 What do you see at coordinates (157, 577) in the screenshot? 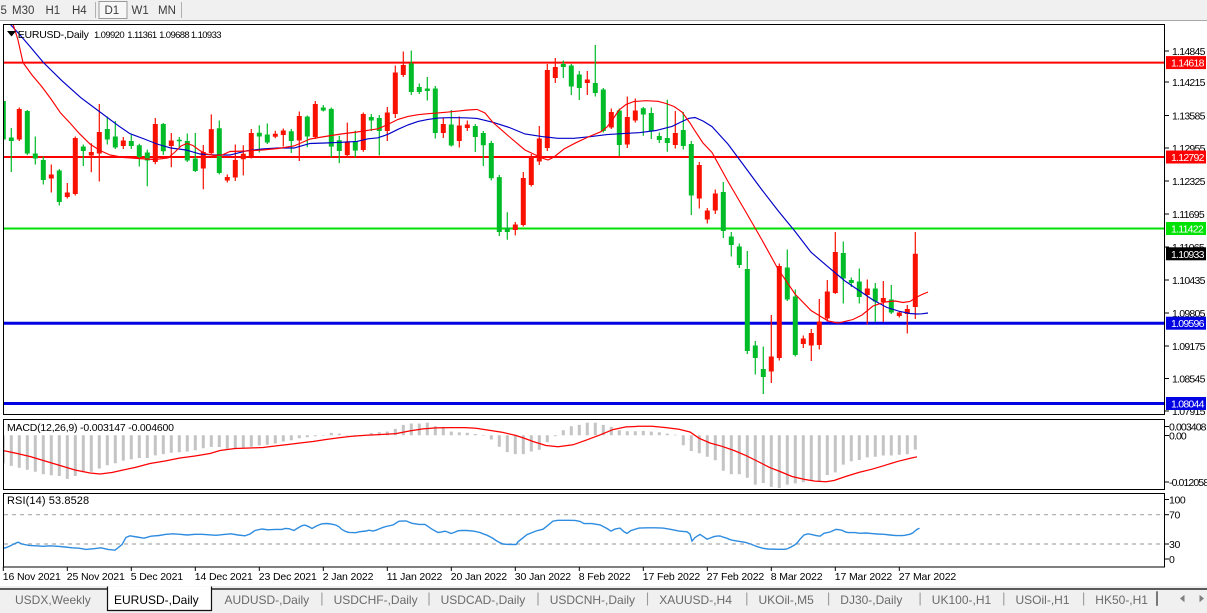
I see `svg-text: 5 Dec 2021` at bounding box center [157, 577].